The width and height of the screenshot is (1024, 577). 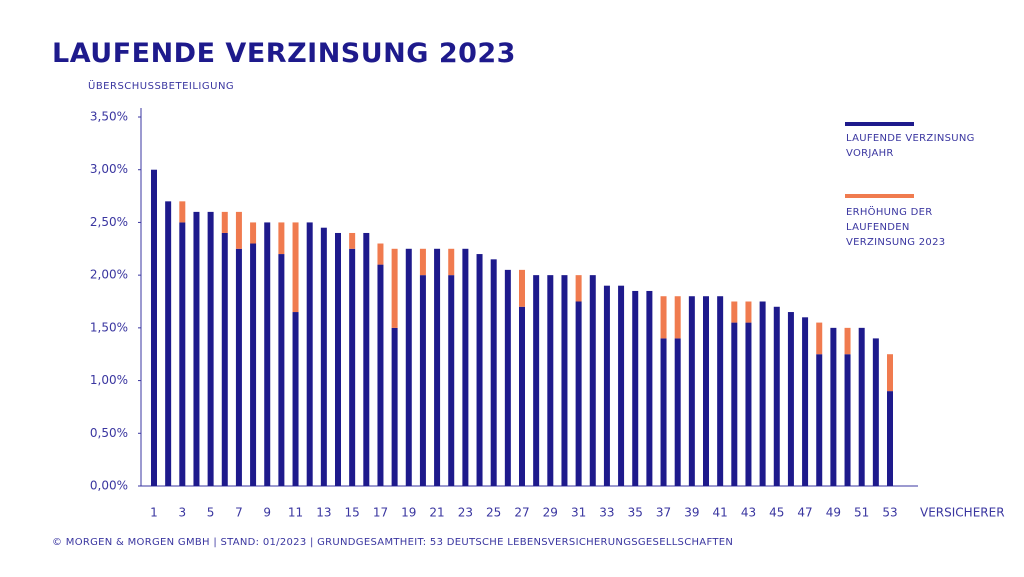 What do you see at coordinates (436, 513) in the screenshot?
I see `x-tick-label: 21` at bounding box center [436, 513].